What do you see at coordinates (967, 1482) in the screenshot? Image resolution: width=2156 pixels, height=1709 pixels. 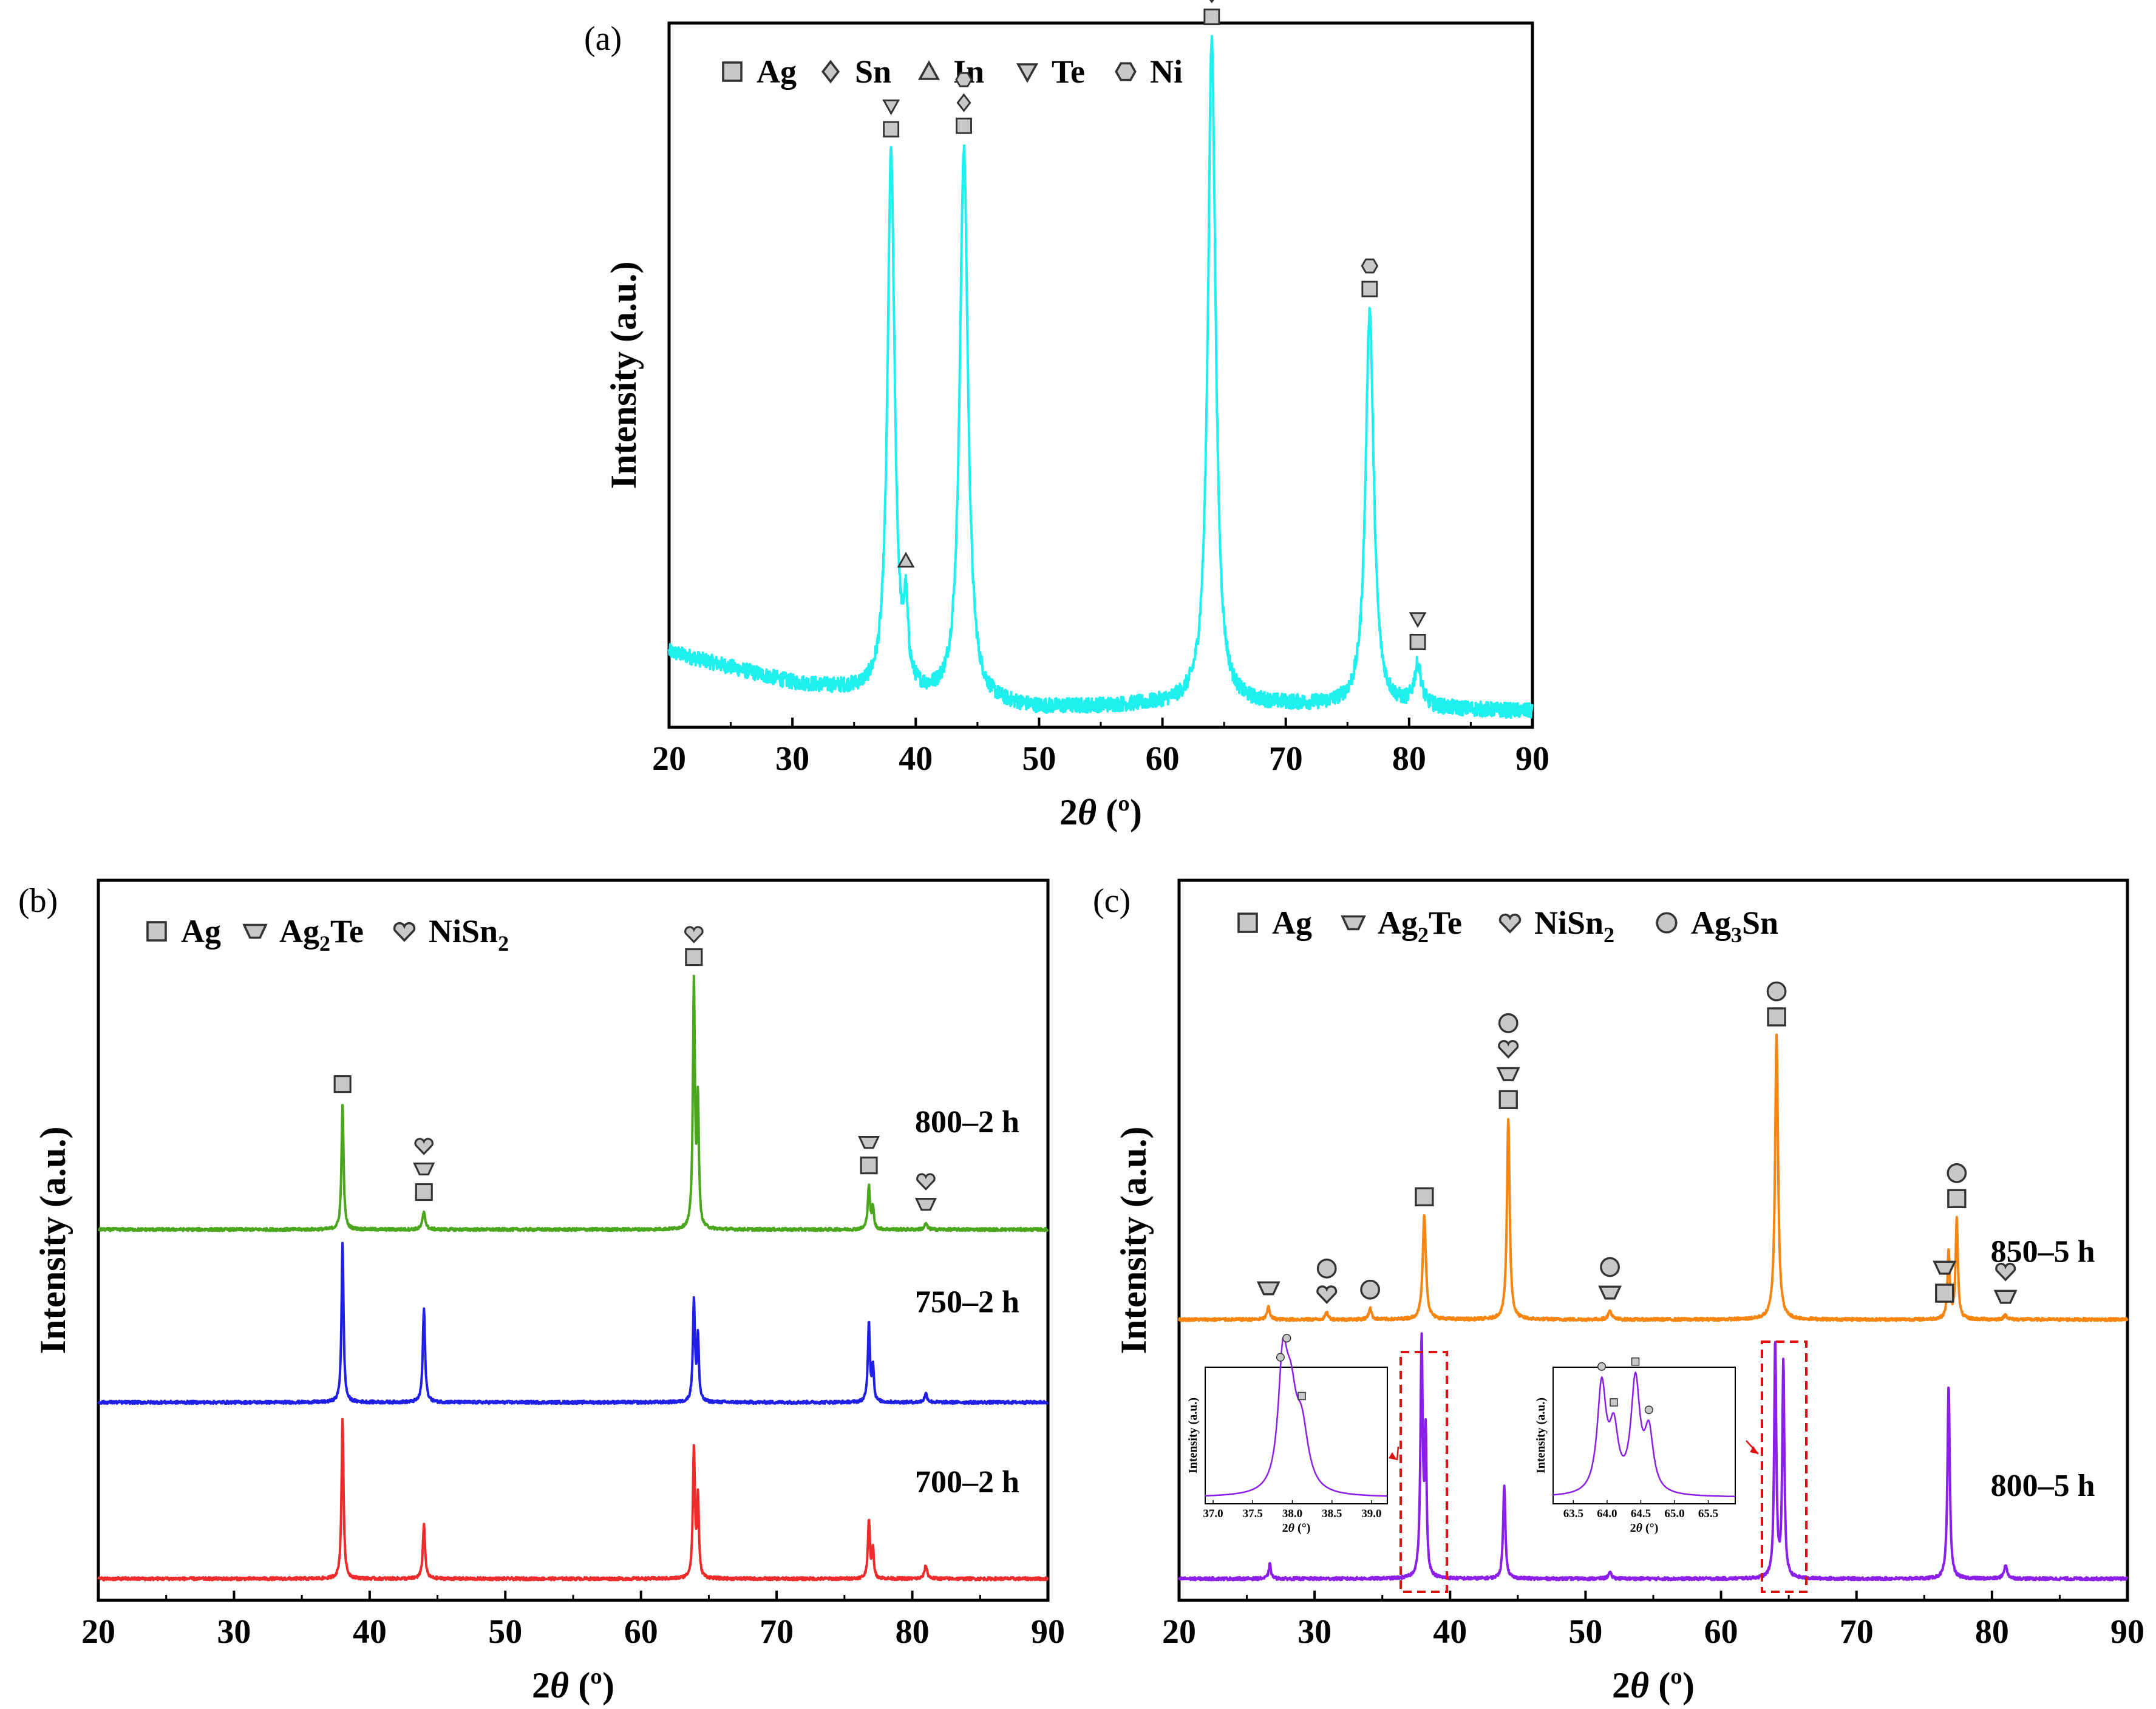 I see `series-label: 700–2 h` at bounding box center [967, 1482].